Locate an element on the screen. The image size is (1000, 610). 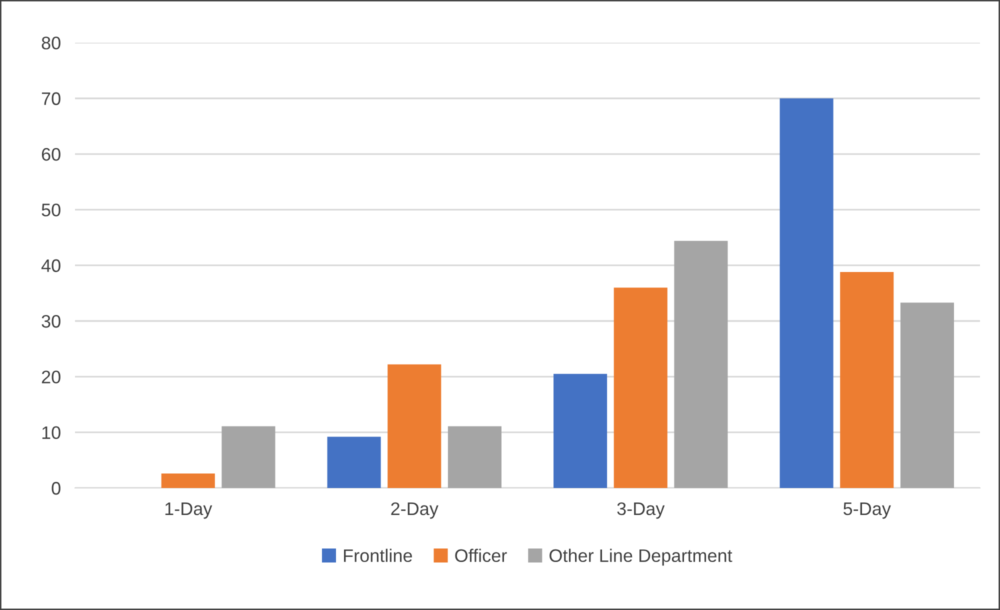
legend-label: Officer is located at coordinates (481, 555).